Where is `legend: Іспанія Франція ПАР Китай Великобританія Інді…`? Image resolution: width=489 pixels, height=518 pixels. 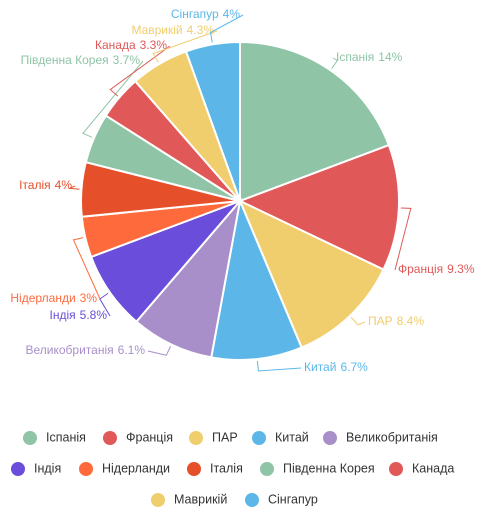
legend: Іспанія Франція ПАР Китай Великобританія Інді… is located at coordinates (232, 468).